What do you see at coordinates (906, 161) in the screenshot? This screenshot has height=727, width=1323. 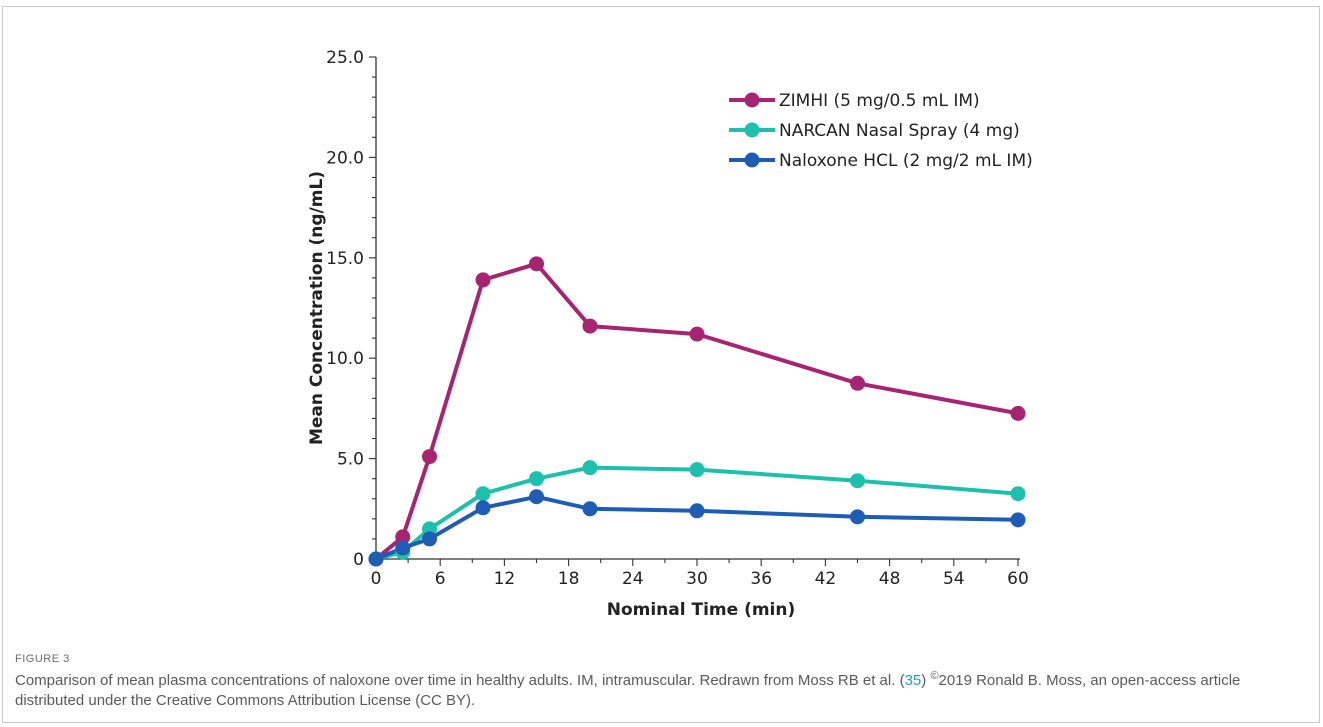 I see `legend-label-2: Naloxone HCL (2 mg/2 mL IM)` at bounding box center [906, 161].